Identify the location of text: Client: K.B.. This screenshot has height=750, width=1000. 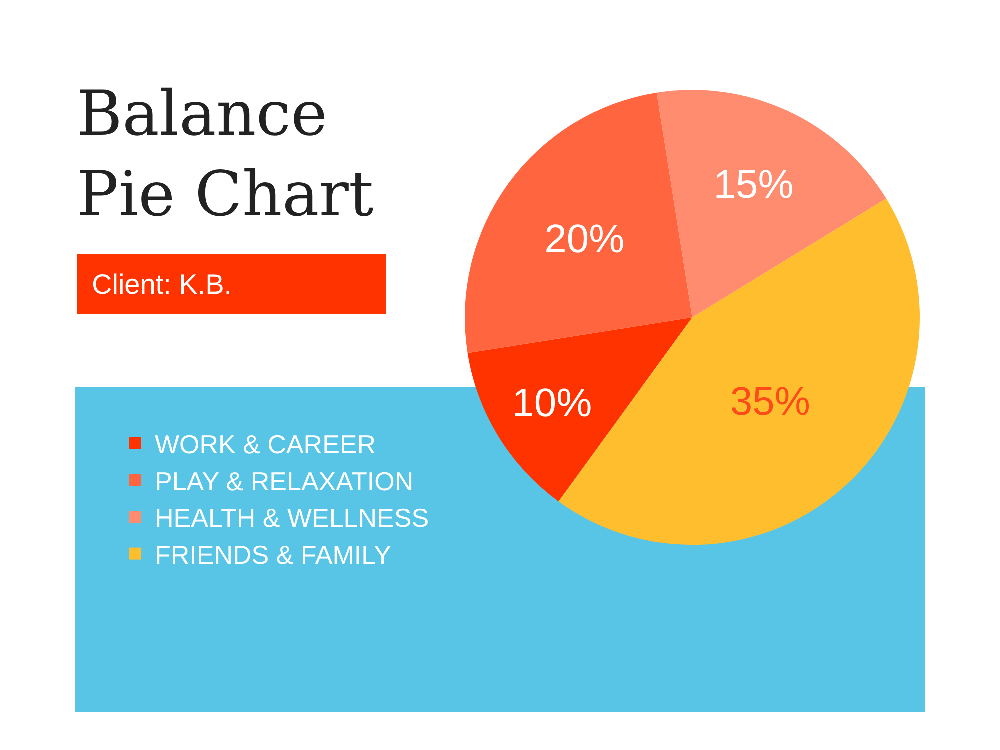
(162, 284).